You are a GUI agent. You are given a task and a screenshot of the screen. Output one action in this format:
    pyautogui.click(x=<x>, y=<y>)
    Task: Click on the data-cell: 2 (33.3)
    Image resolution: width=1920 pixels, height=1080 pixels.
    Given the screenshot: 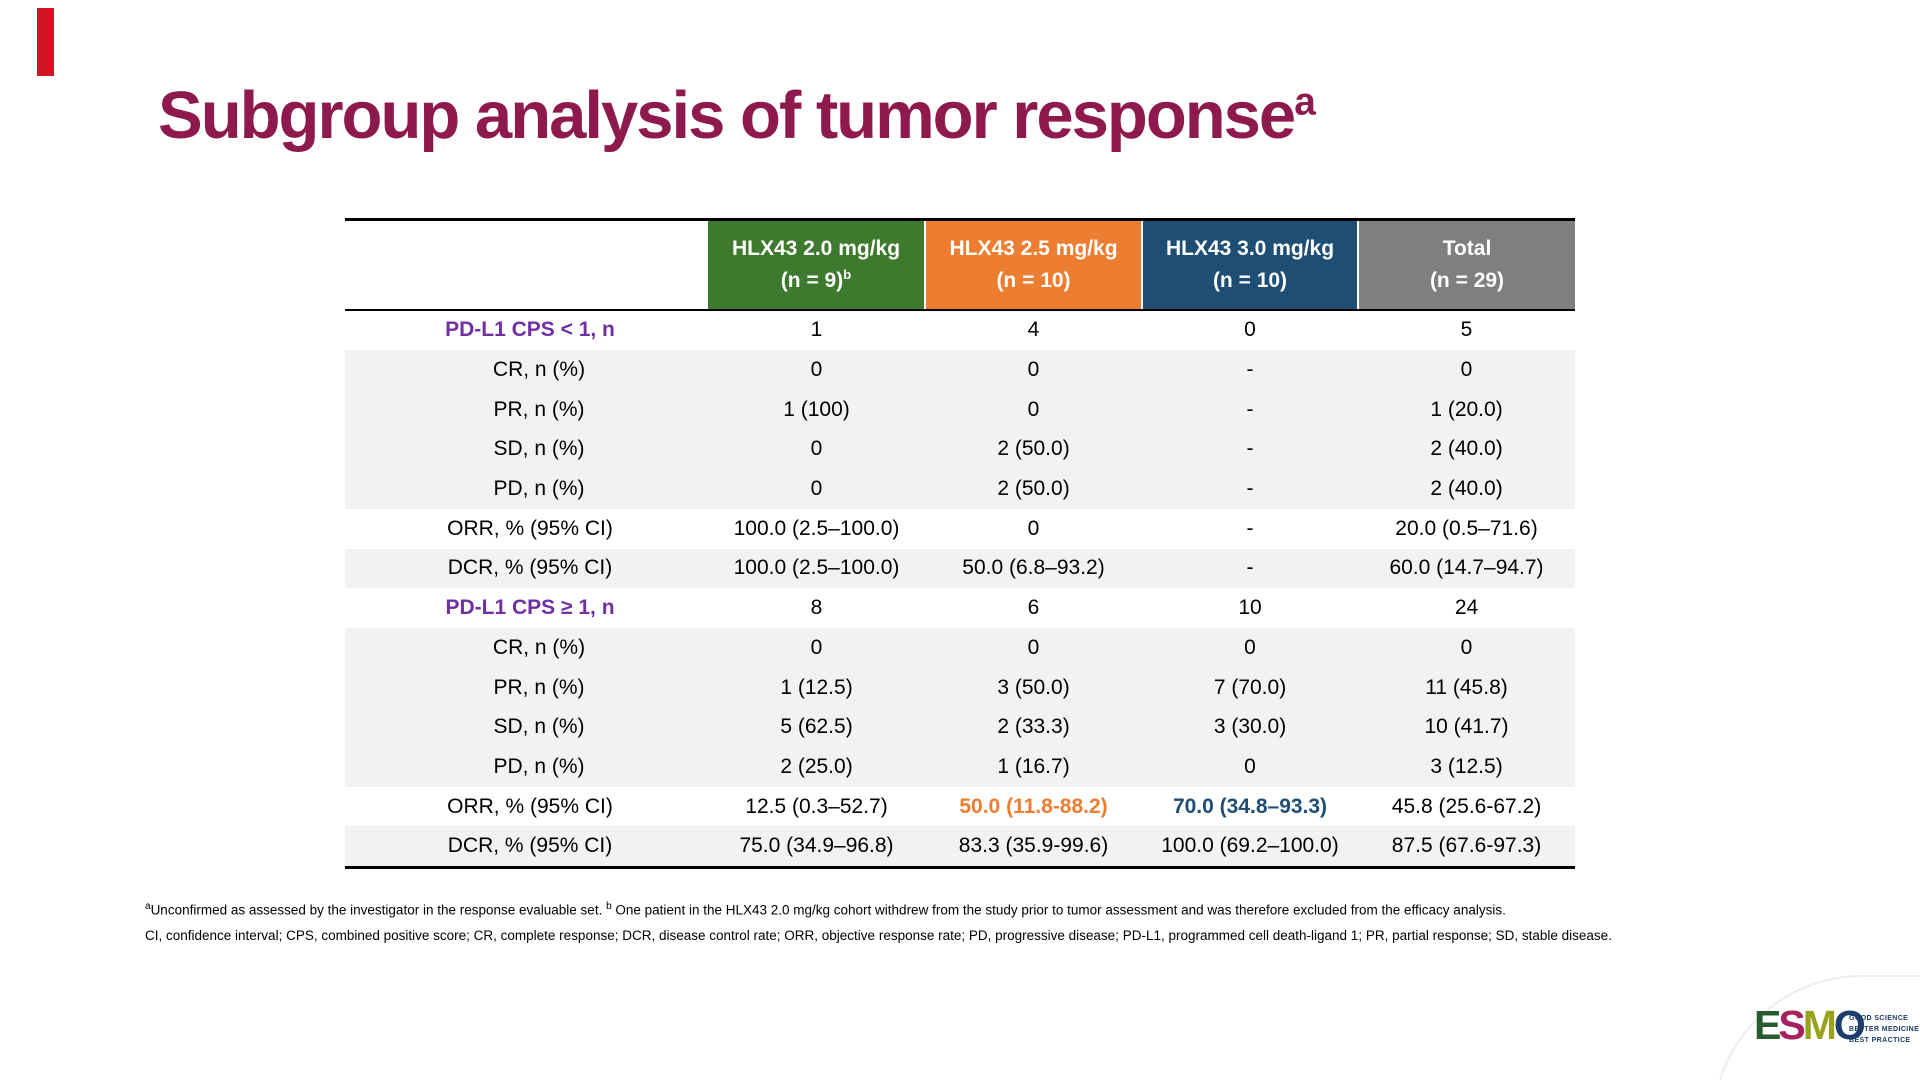 What is the action you would take?
    pyautogui.click(x=1033, y=727)
    